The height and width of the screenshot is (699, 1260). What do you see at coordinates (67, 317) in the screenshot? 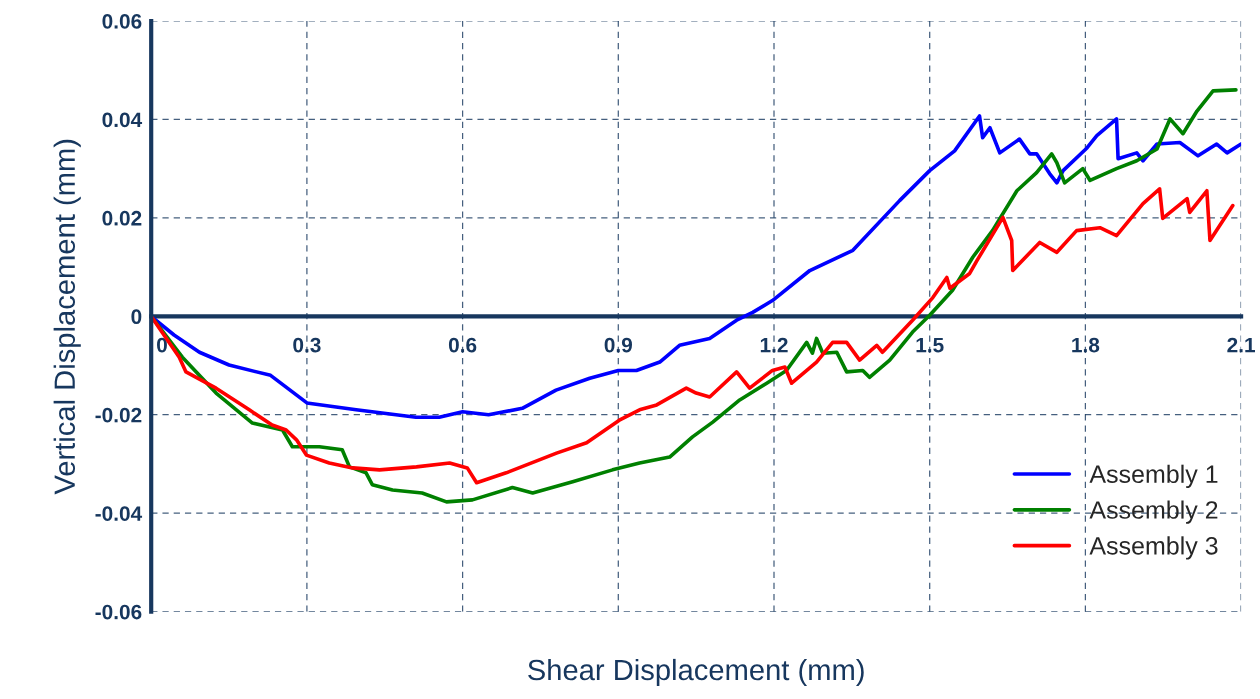
I see `y-axis-title: Vertical Displacement (mm)` at bounding box center [67, 317].